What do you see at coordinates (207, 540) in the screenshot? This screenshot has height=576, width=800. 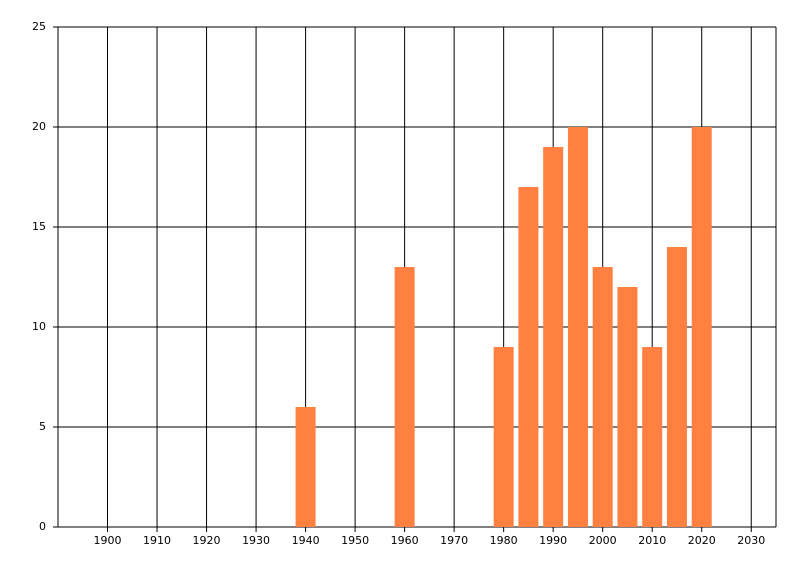 I see `x-tick-label: 1920` at bounding box center [207, 540].